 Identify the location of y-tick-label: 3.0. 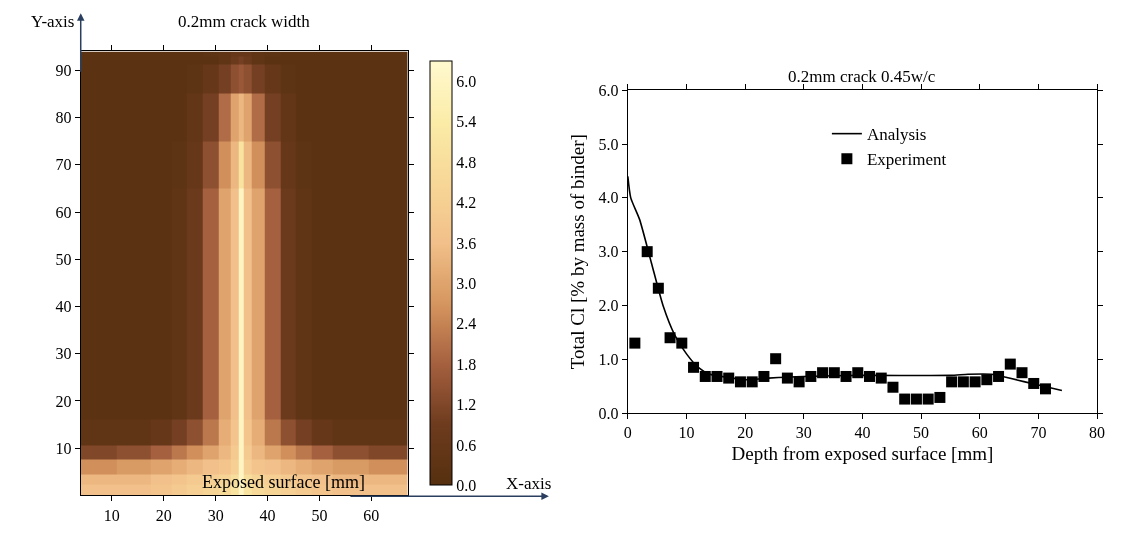
(608, 252).